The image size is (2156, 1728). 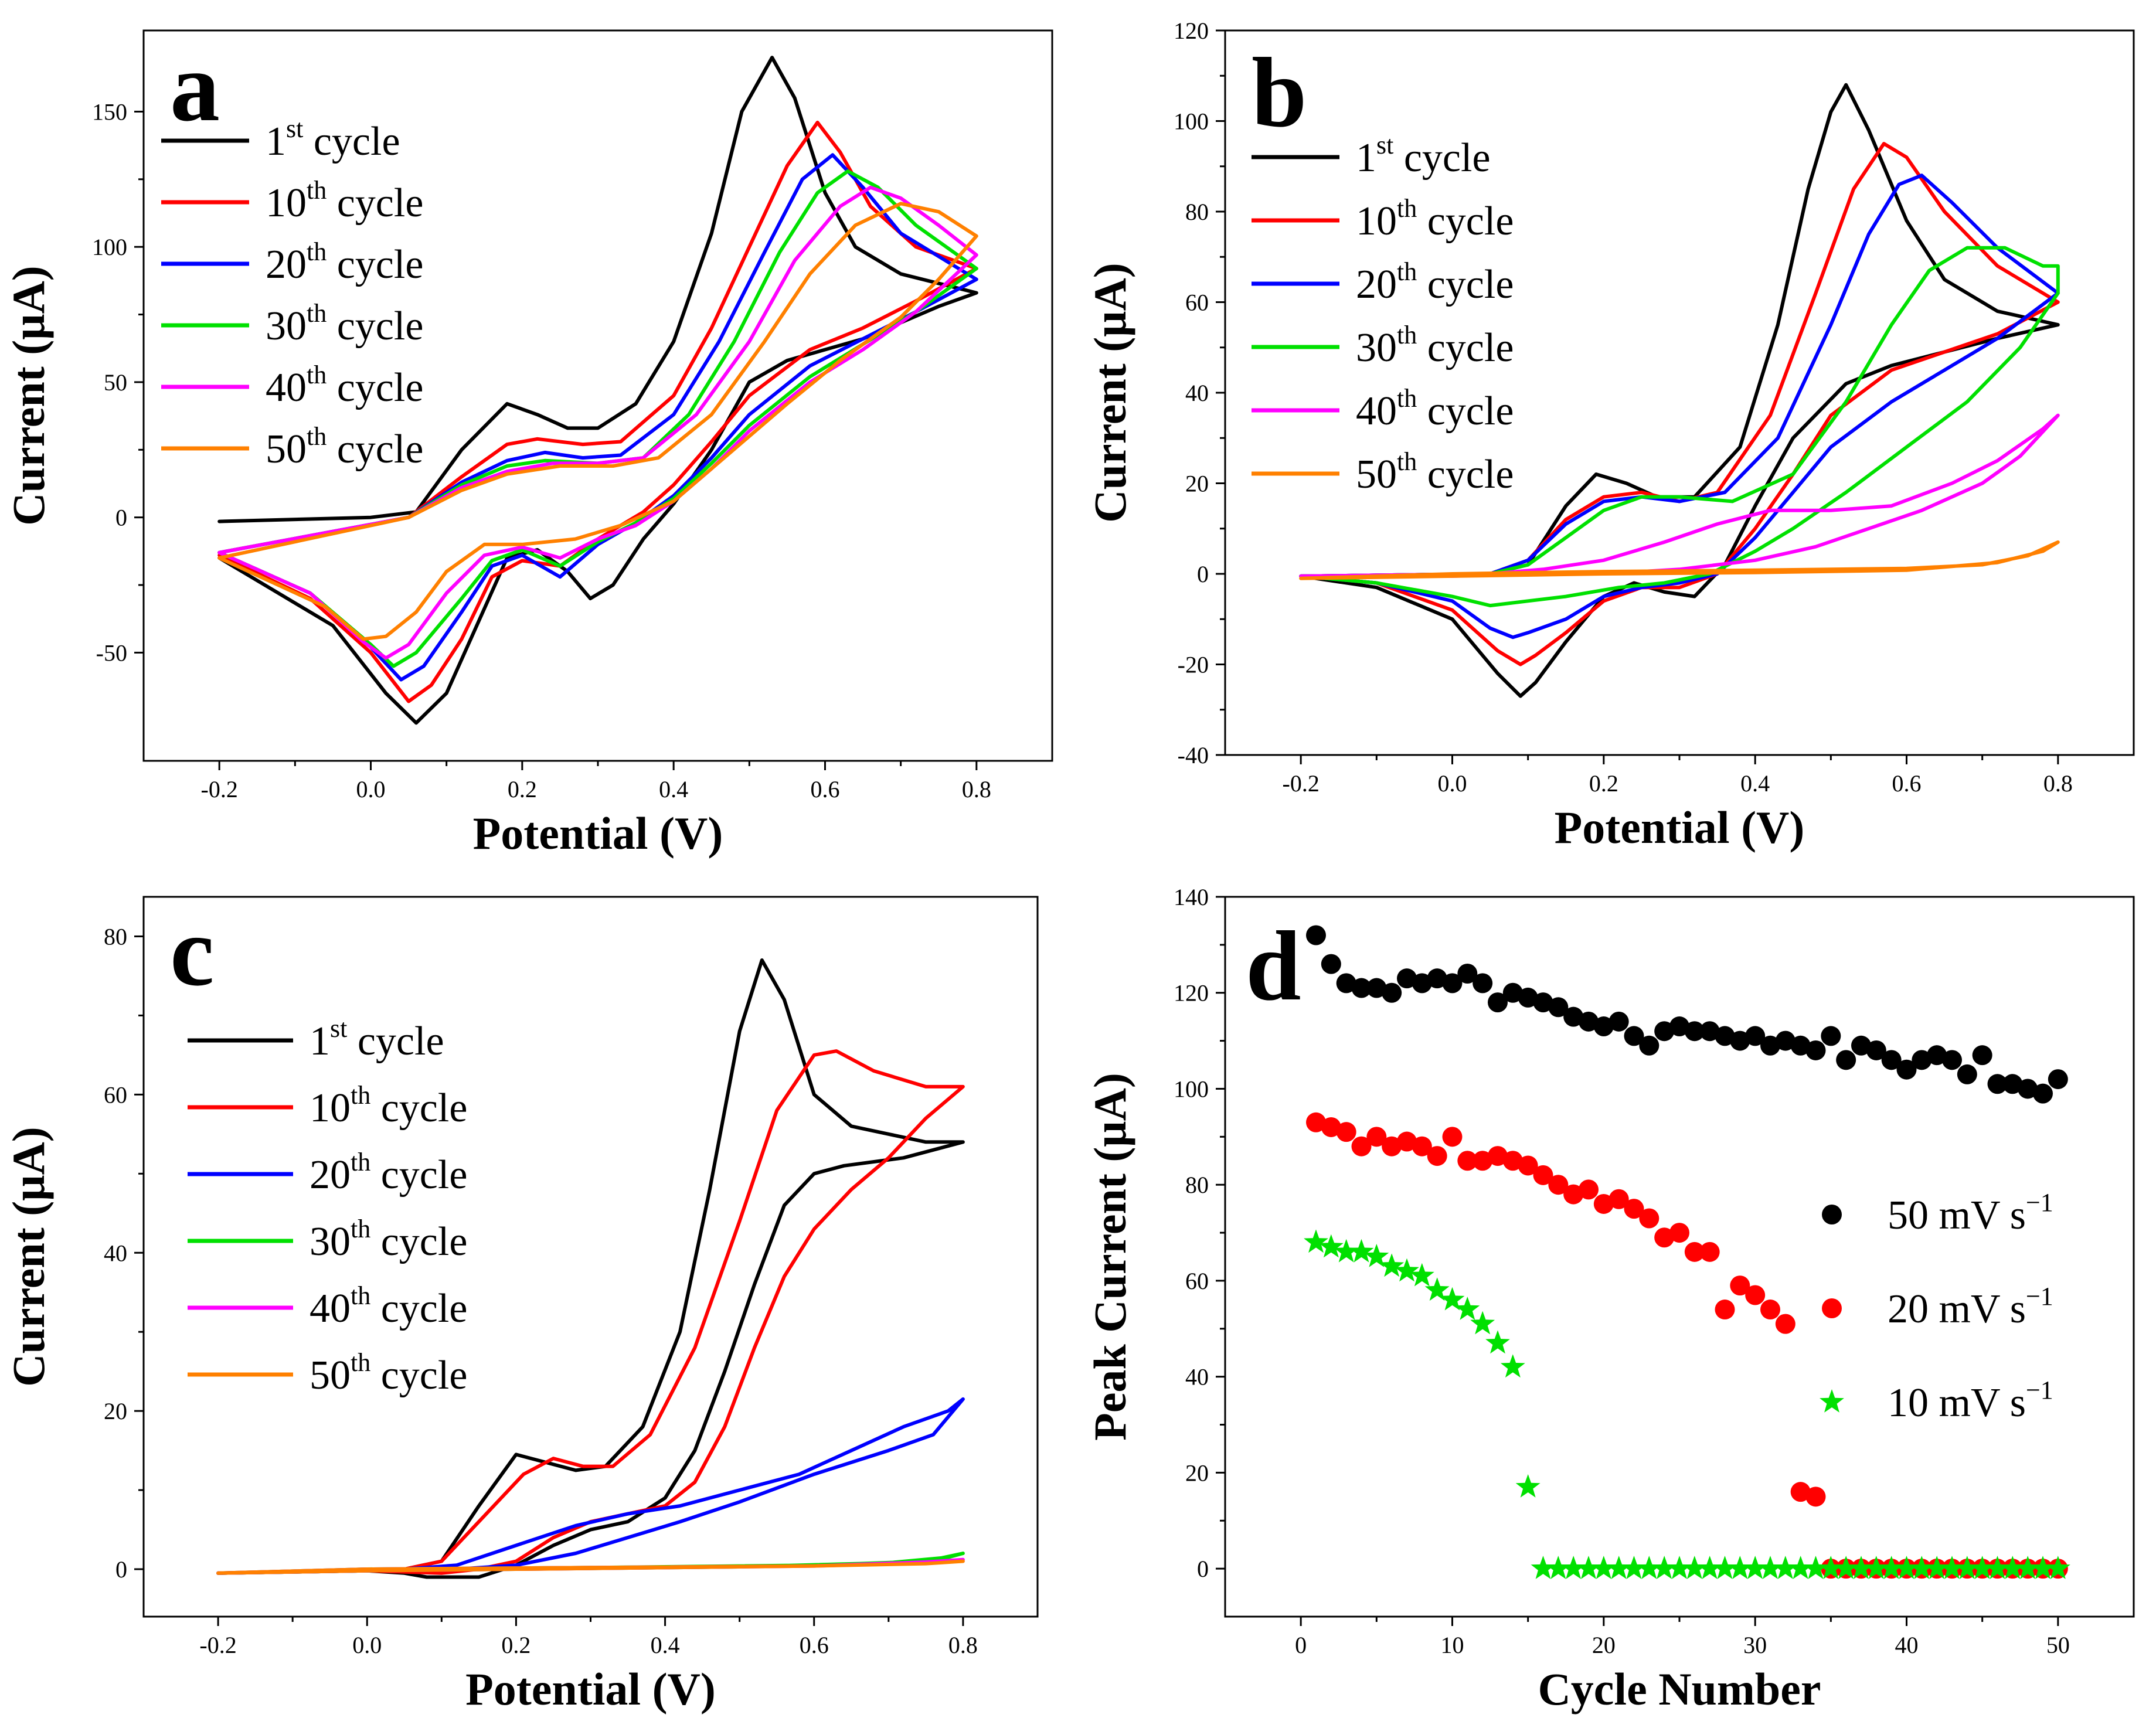 What do you see at coordinates (1755, 1645) in the screenshot?
I see `x-tick-label: 30` at bounding box center [1755, 1645].